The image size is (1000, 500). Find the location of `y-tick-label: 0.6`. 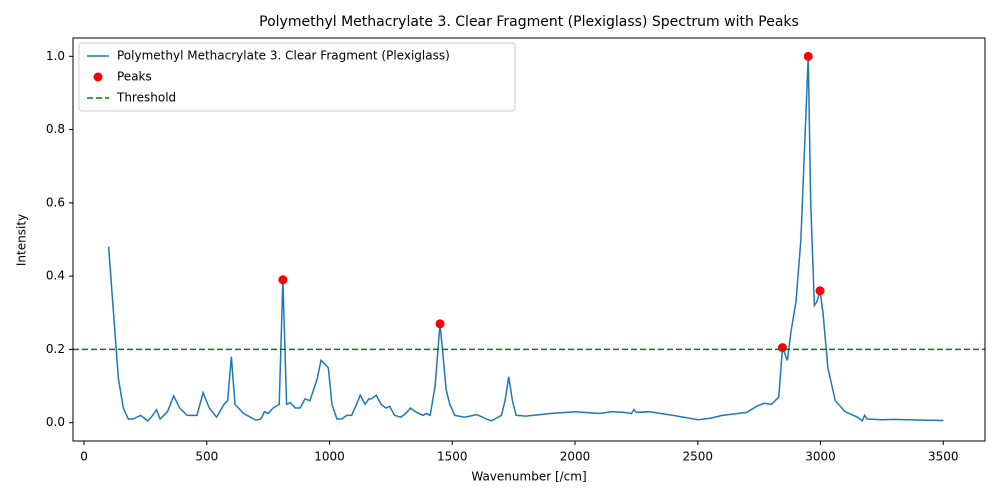

y-tick-label: 0.6 is located at coordinates (55, 202).